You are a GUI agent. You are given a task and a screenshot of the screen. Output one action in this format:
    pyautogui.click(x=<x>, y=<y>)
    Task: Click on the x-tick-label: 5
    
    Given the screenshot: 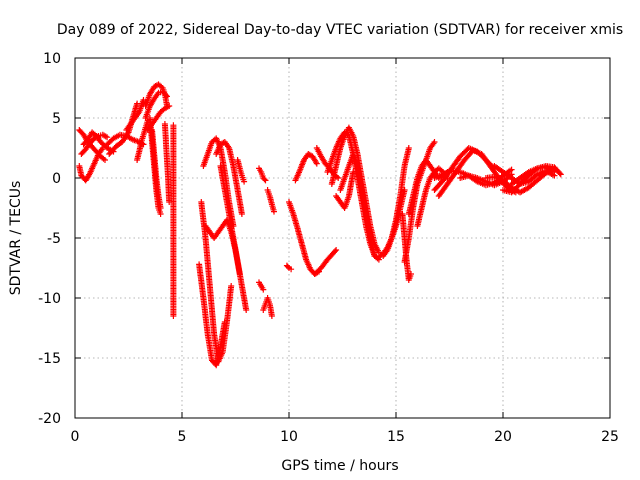 What is the action you would take?
    pyautogui.click(x=182, y=437)
    